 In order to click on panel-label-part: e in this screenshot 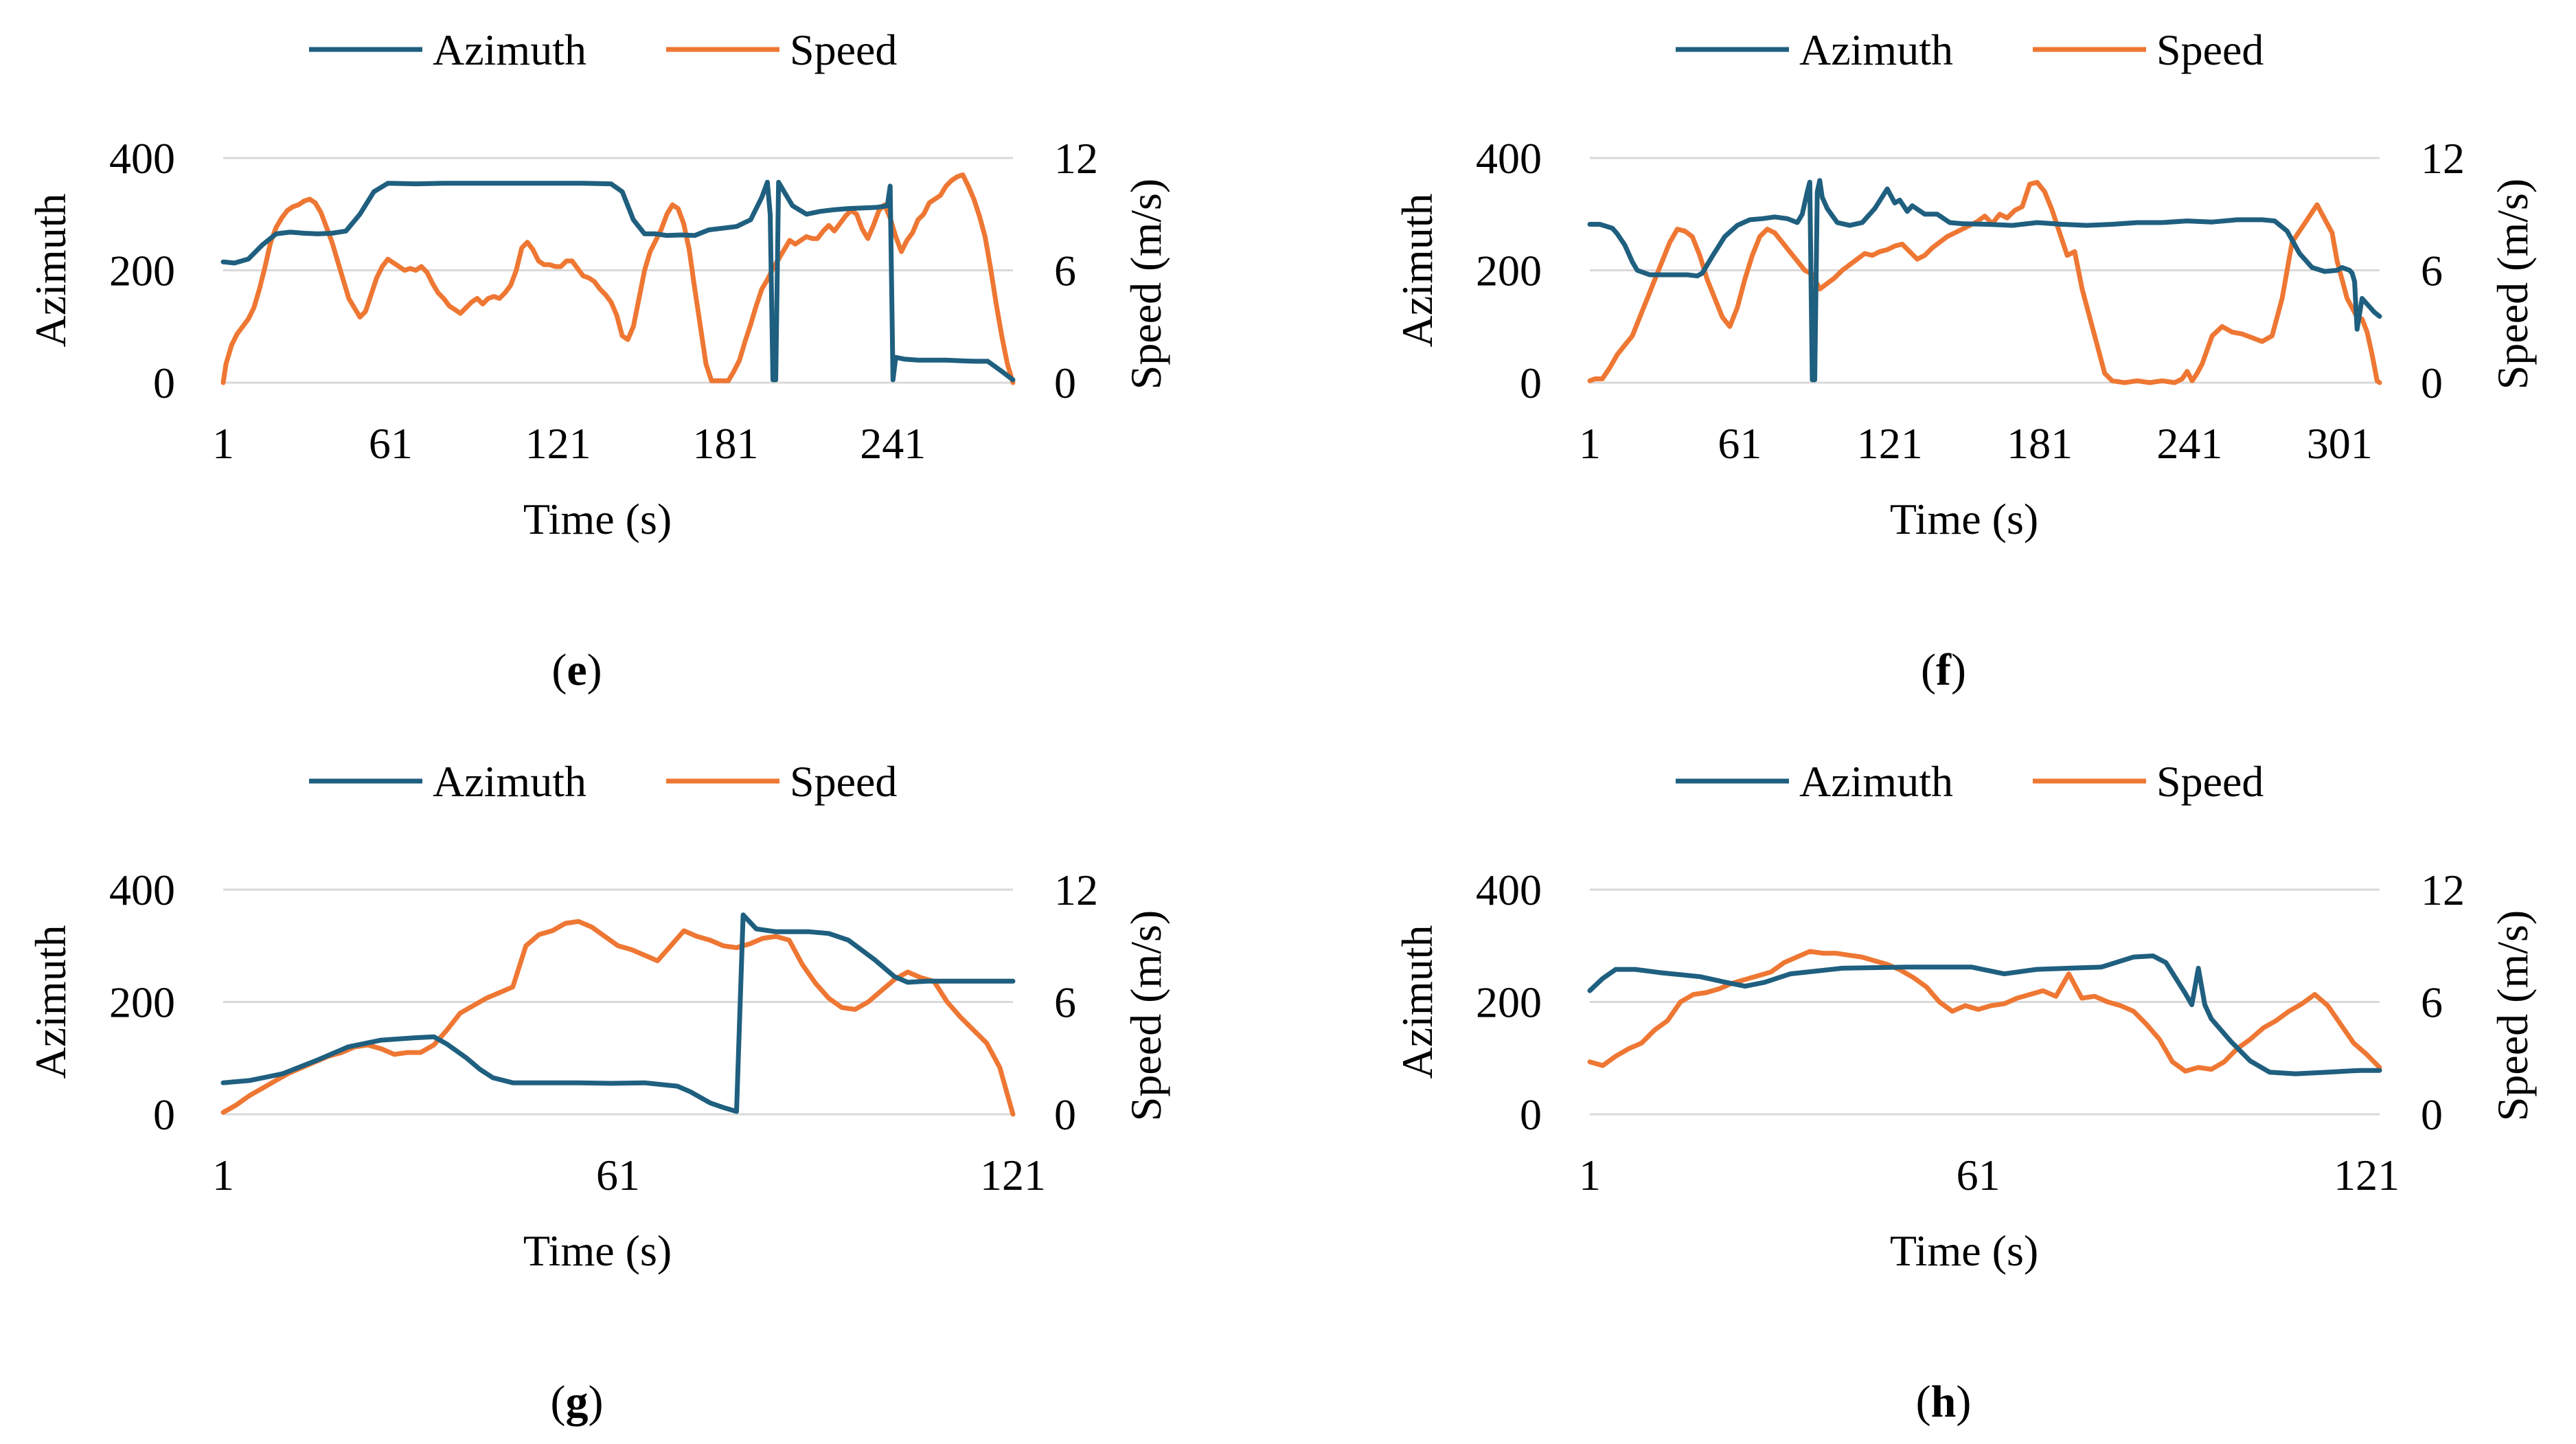, I will do `click(576, 670)`.